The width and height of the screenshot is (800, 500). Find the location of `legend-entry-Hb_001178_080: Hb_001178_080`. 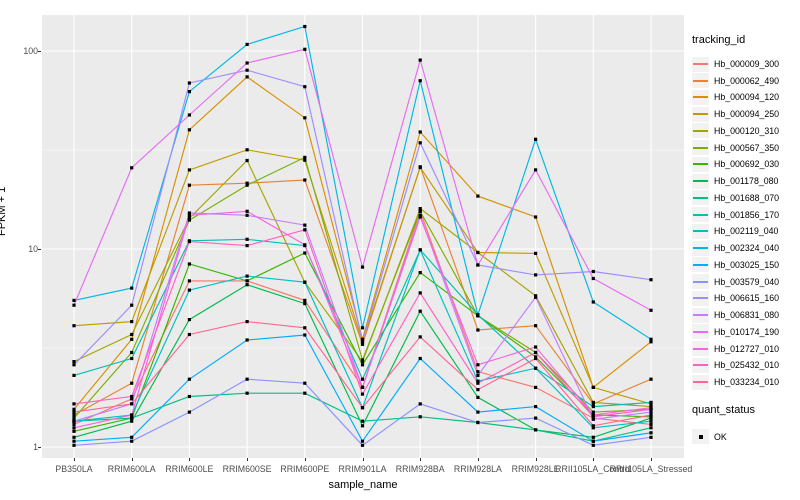

legend-entry-Hb_001178_080: Hb_001178_080 is located at coordinates (735, 181).